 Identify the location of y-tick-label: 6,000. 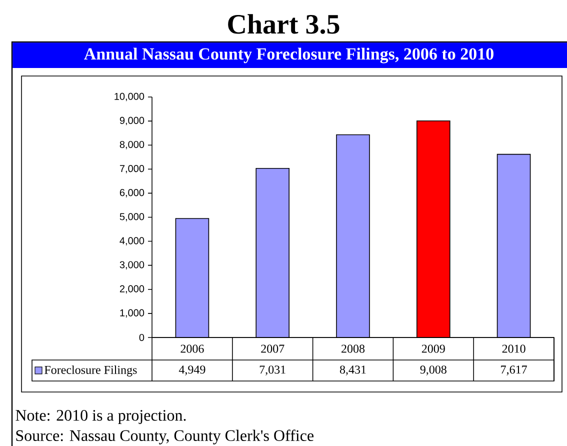
(132, 193).